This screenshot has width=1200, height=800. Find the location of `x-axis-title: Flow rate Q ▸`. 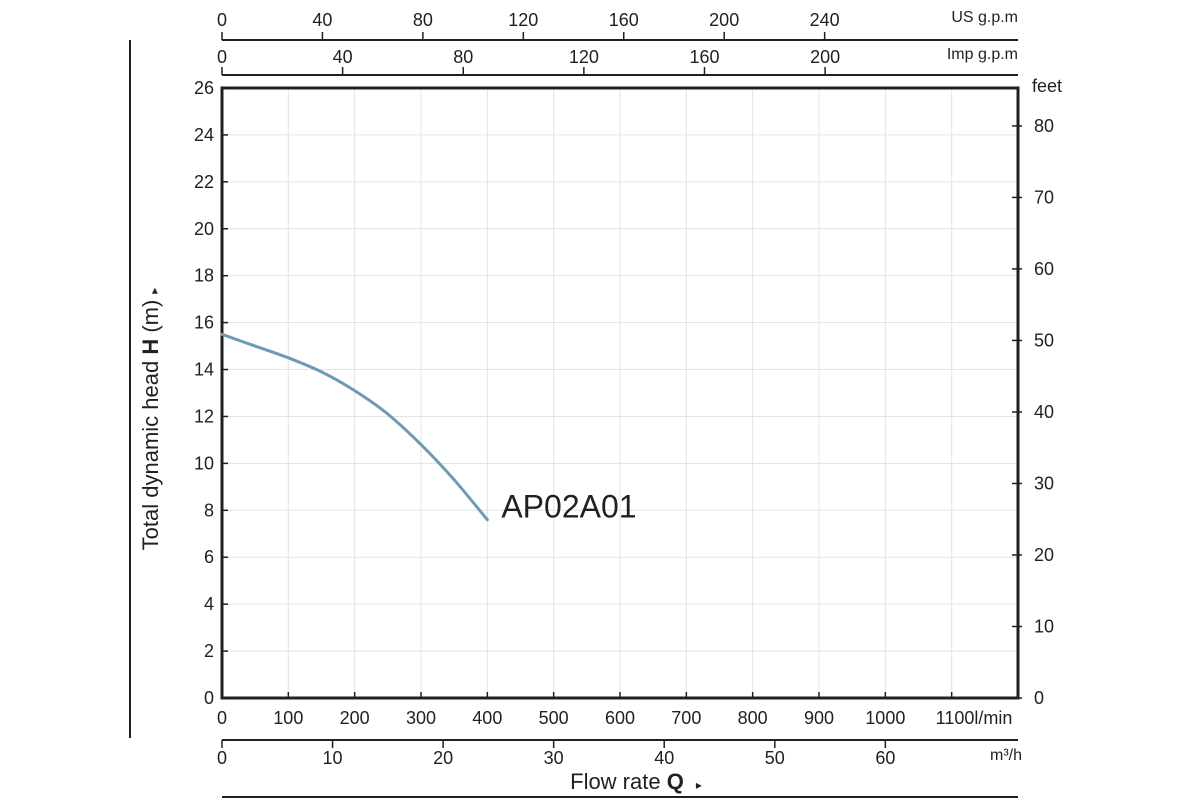

x-axis-title: Flow rate Q ▸ is located at coordinates (636, 781).